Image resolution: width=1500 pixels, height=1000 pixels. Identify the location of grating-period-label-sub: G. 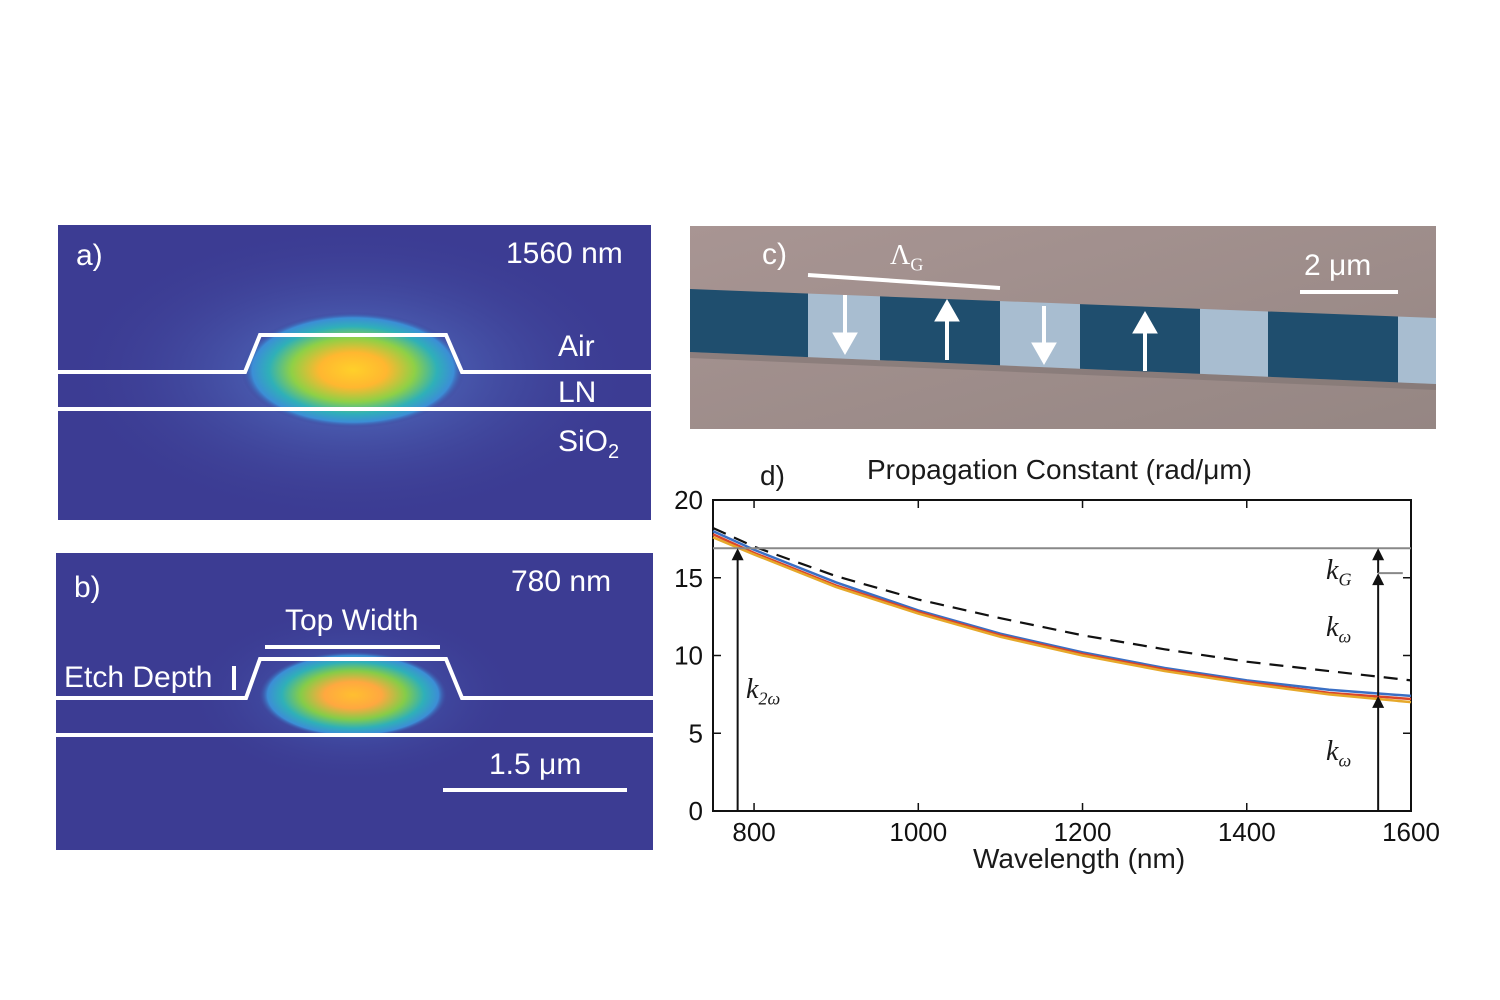
(917, 264).